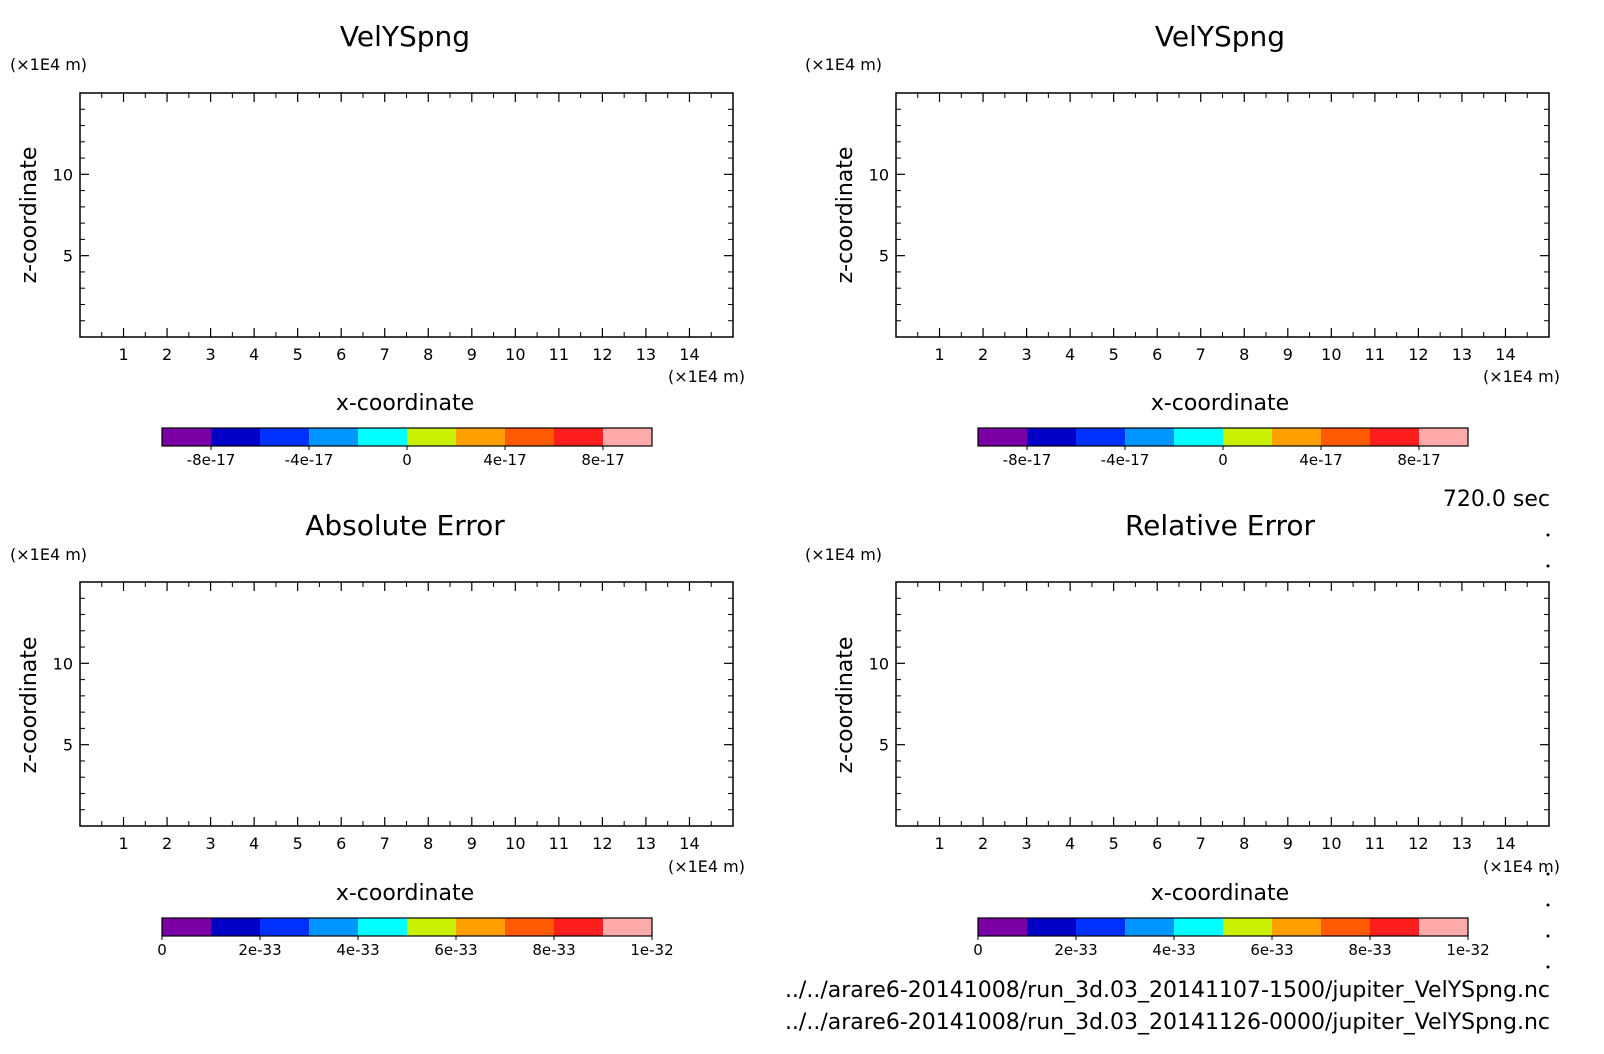 This screenshot has height=1054, width=1604. What do you see at coordinates (1220, 525) in the screenshot?
I see `panel-title: Relative Error` at bounding box center [1220, 525].